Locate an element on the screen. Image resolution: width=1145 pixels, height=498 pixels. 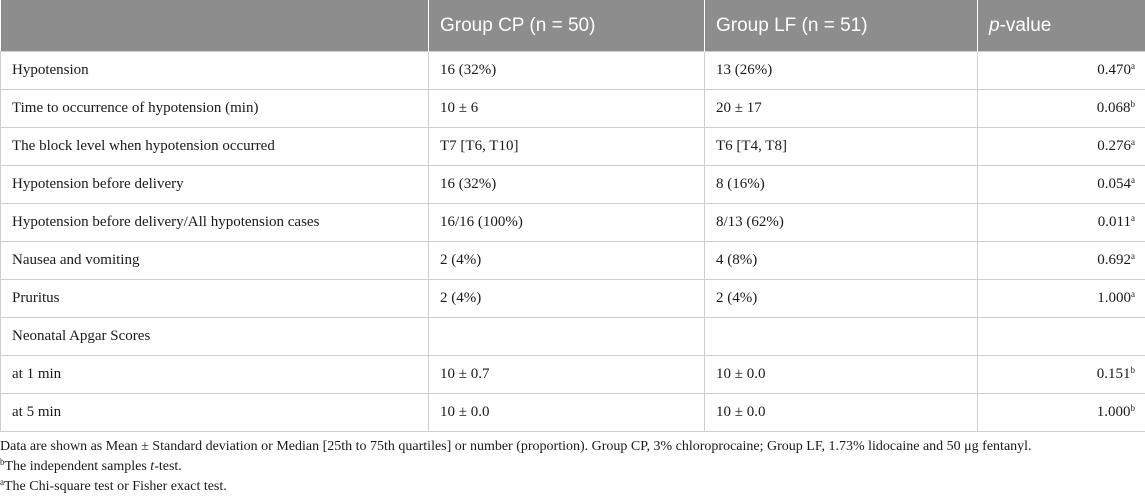
cell-p-value: 0.068b is located at coordinates (1061, 108).